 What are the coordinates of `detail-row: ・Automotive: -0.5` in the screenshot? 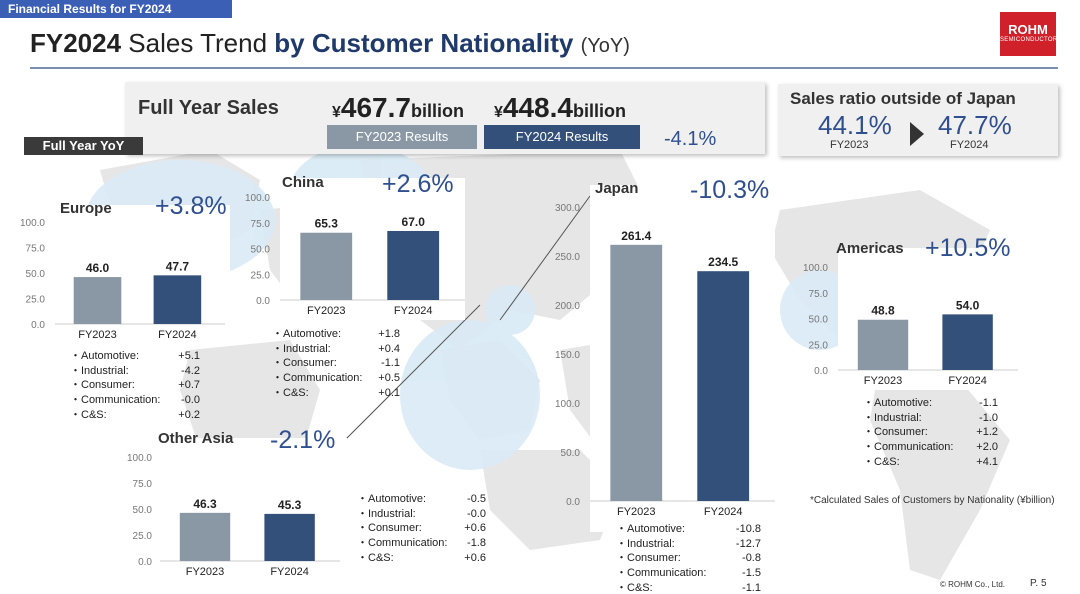 It's located at (421, 499).